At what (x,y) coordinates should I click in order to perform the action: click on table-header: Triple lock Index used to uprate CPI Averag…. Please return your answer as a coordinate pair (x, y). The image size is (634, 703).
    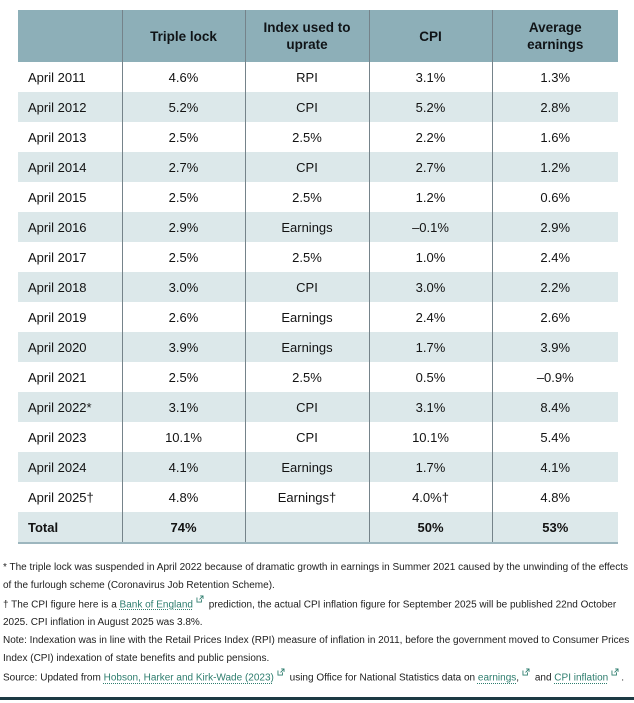
    Looking at the image, I should click on (318, 36).